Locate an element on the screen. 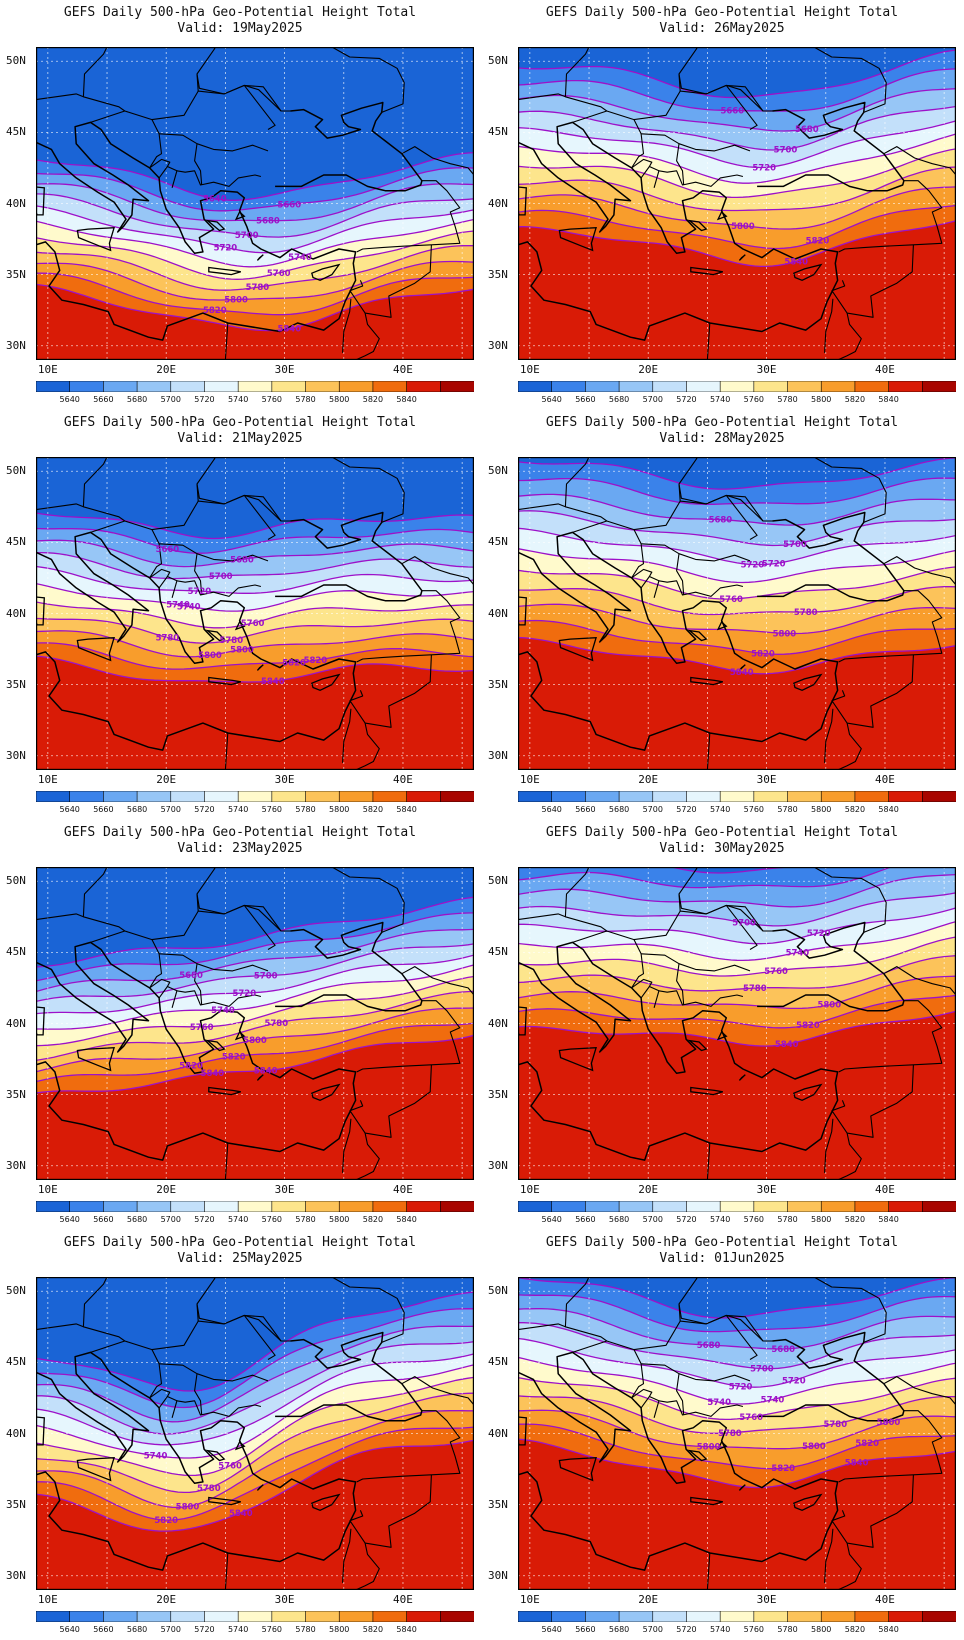  colorbar-label: 5800 is located at coordinates (339, 809).